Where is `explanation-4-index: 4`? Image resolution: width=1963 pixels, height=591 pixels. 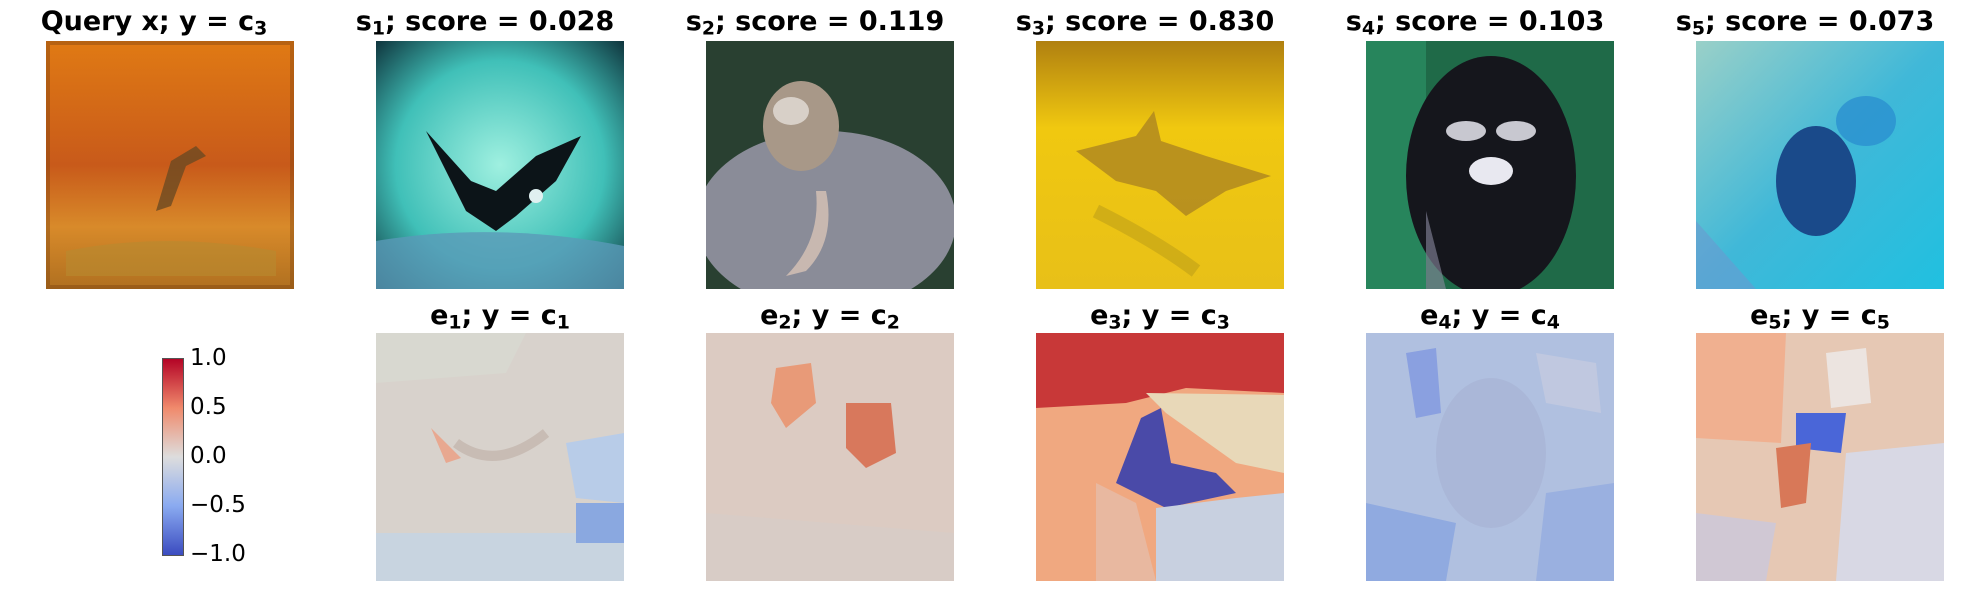
explanation-4-index: 4 is located at coordinates (1445, 322).